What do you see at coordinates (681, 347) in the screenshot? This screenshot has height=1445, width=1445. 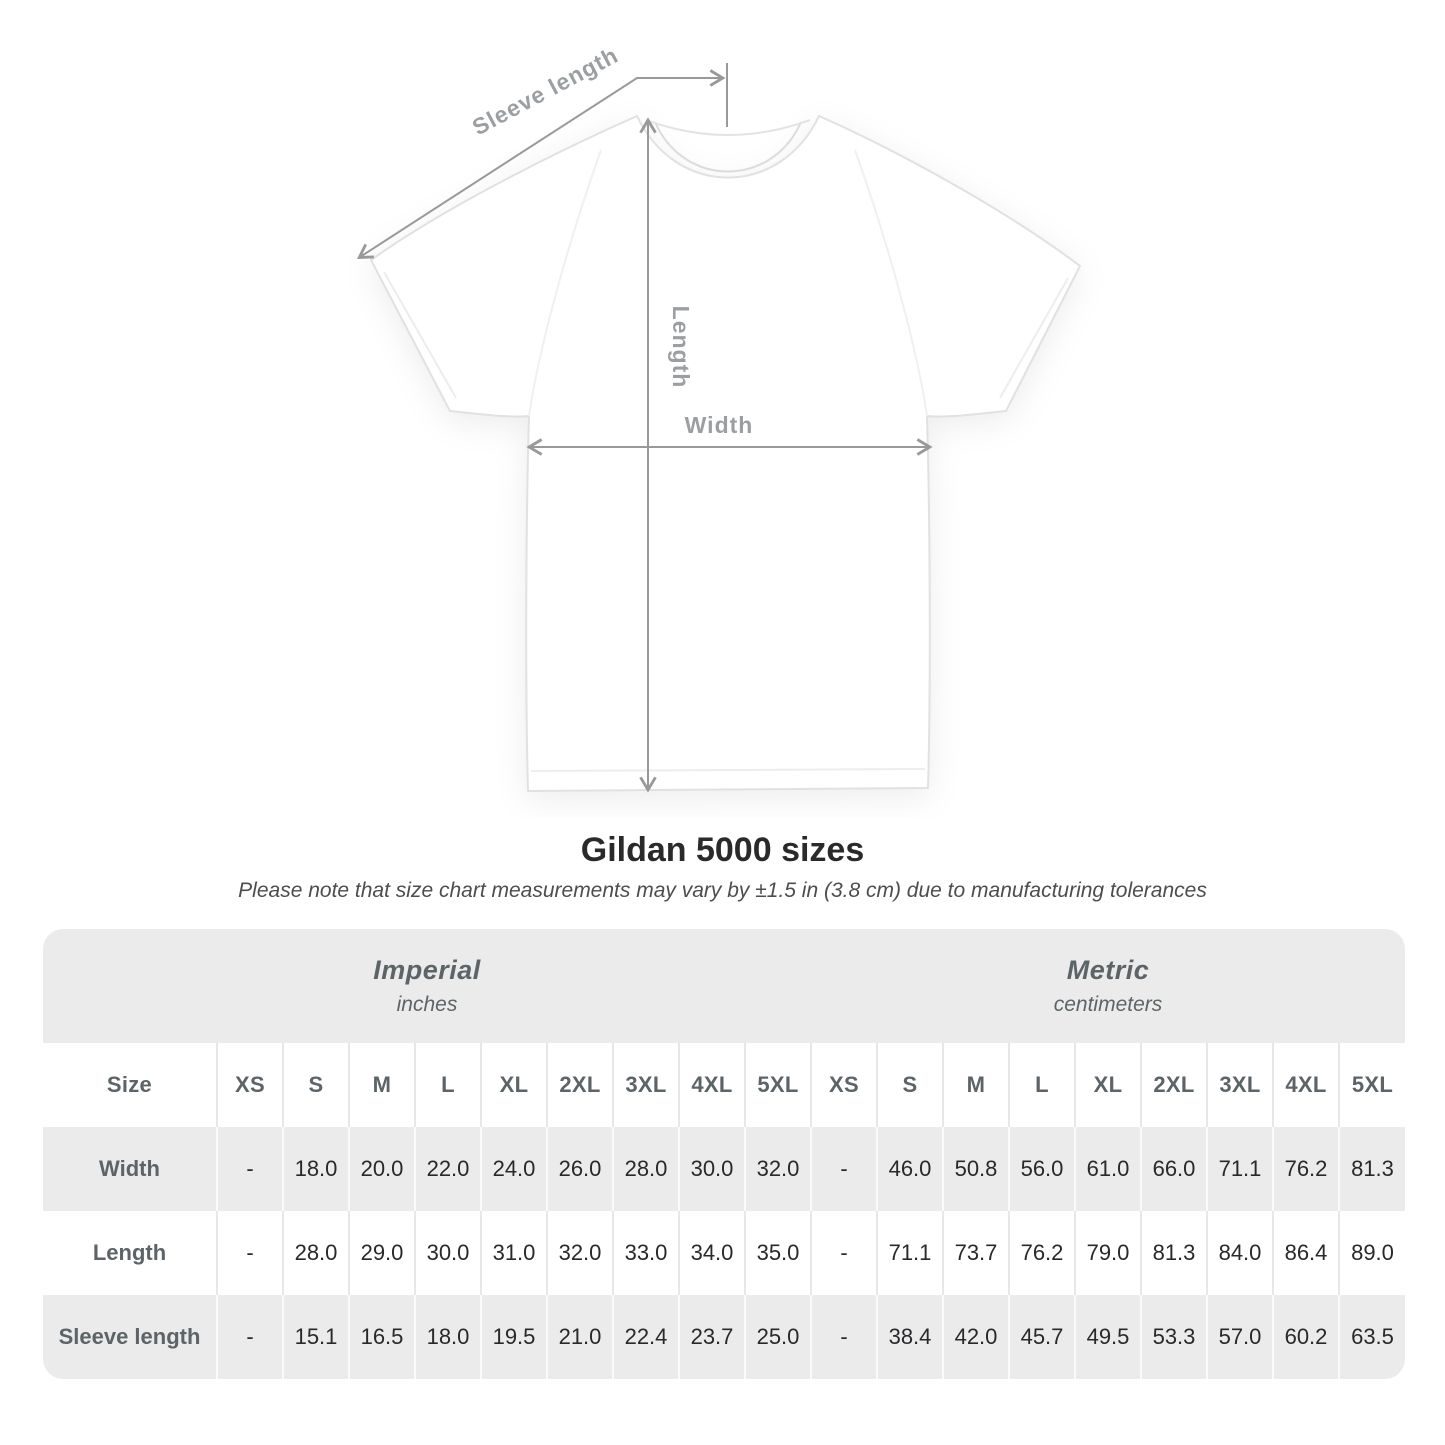 I see `length-label: Length` at bounding box center [681, 347].